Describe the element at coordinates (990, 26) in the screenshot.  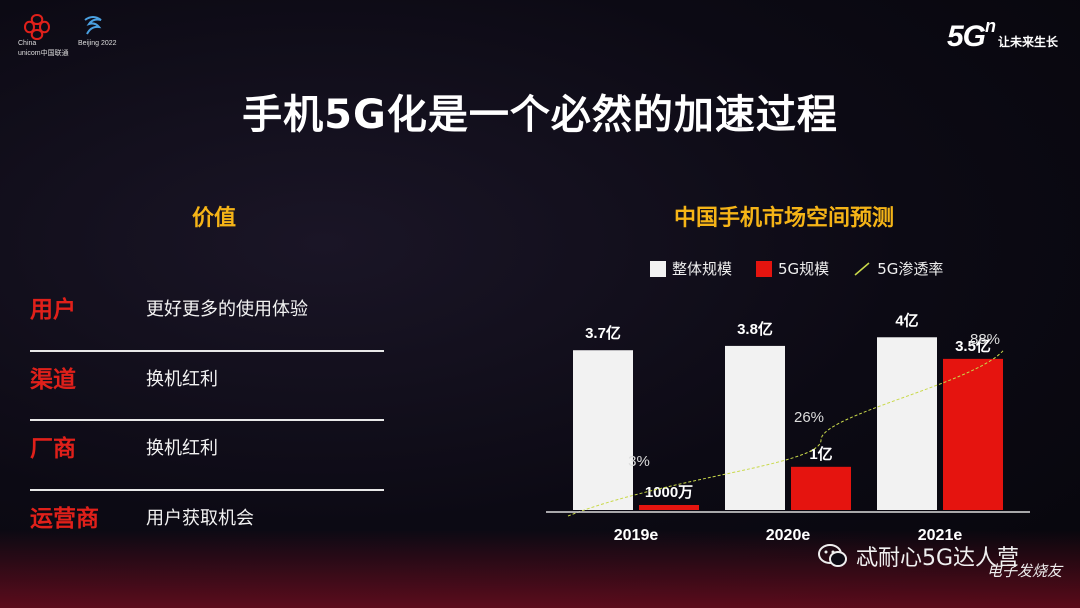
I see `brand-superscript: n` at that location.